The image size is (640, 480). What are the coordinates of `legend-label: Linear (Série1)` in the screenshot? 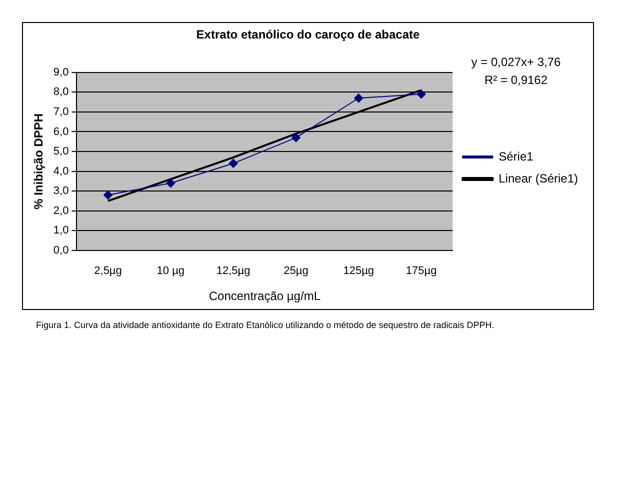 It's located at (538, 178).